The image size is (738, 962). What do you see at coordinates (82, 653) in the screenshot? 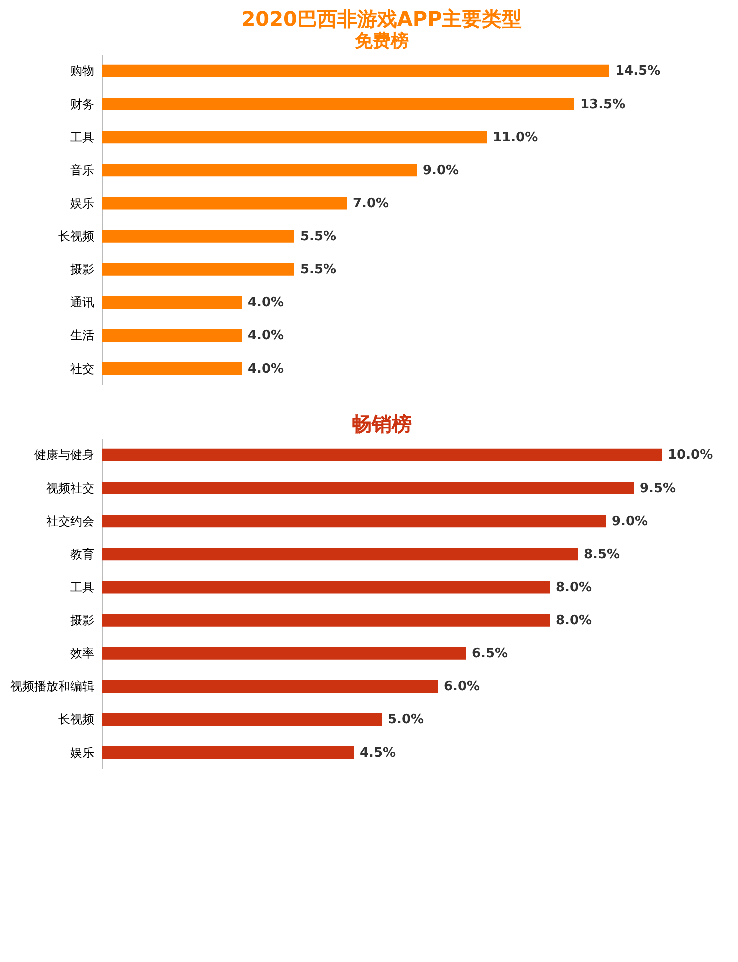
I see `y-tick-label: 效率` at bounding box center [82, 653].